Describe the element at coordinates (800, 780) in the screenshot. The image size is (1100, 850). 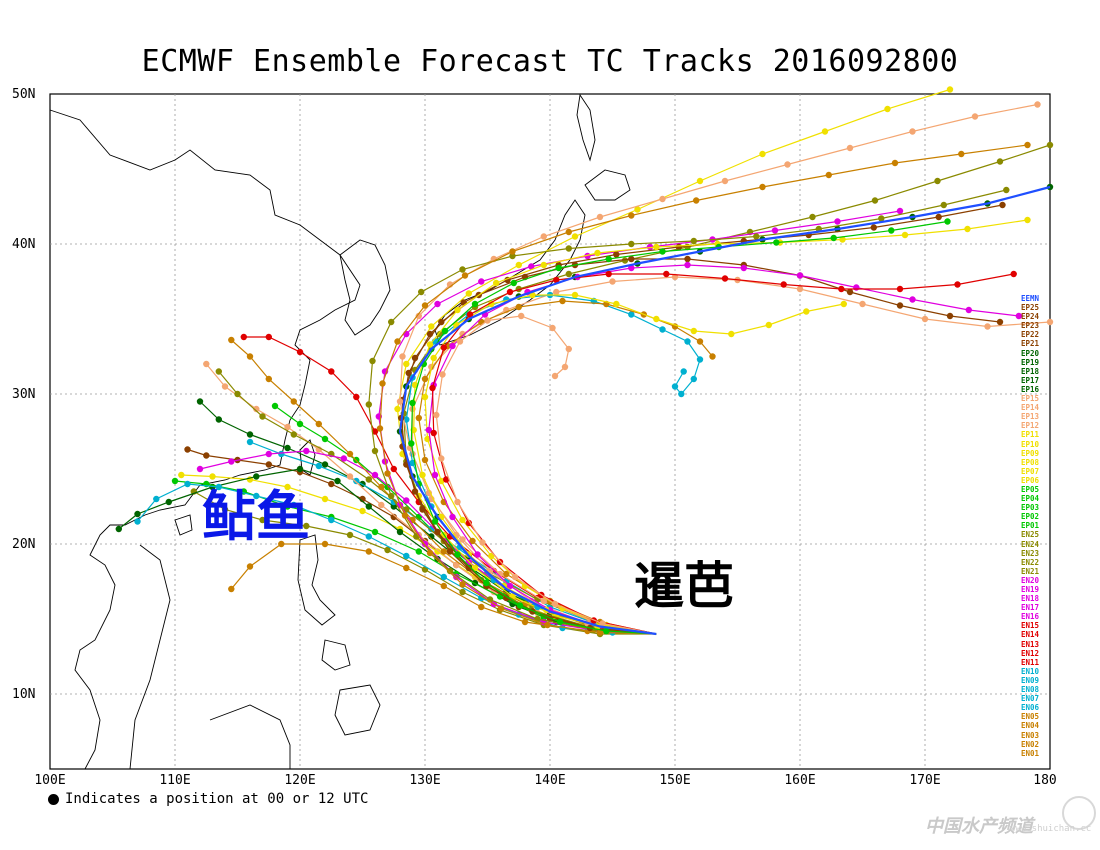
I see `lon-label-160e: 160E` at that location.